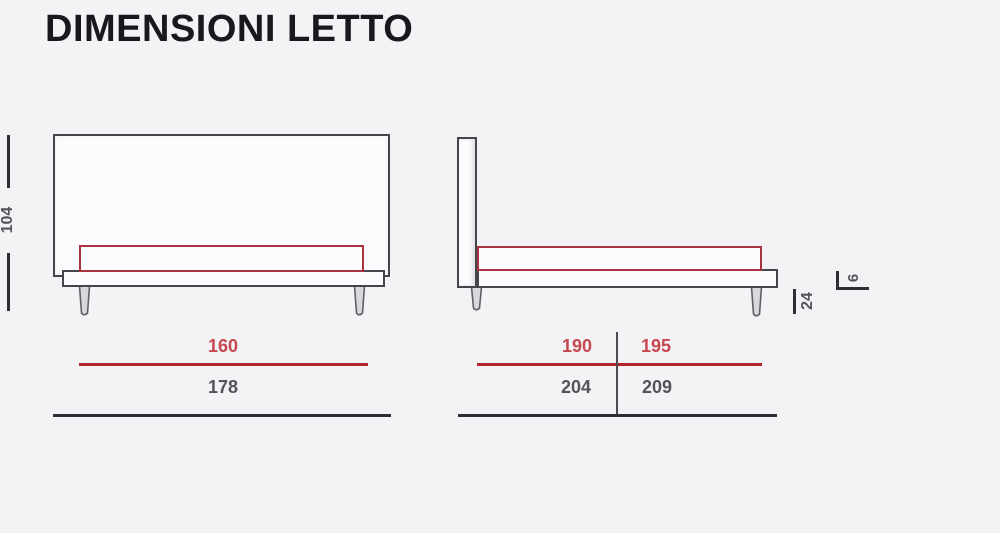 This screenshot has height=533, width=1000. What do you see at coordinates (221, 258) in the screenshot?
I see `mattress-outline-front` at bounding box center [221, 258].